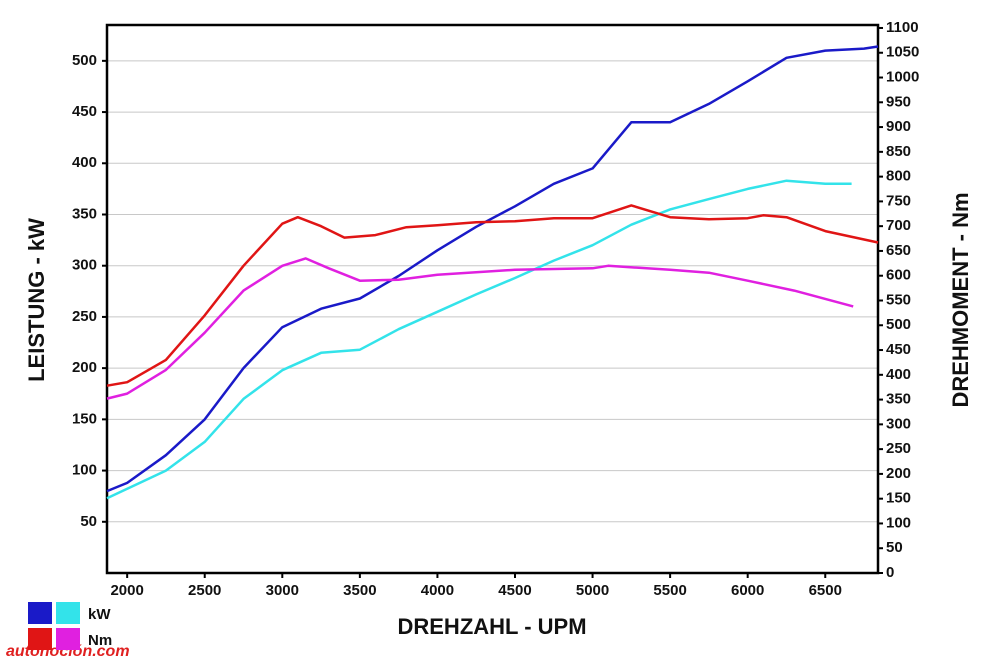  What do you see at coordinates (491, 626) in the screenshot?
I see `x-axis-title: DREHZAHL - UPM` at bounding box center [491, 626].